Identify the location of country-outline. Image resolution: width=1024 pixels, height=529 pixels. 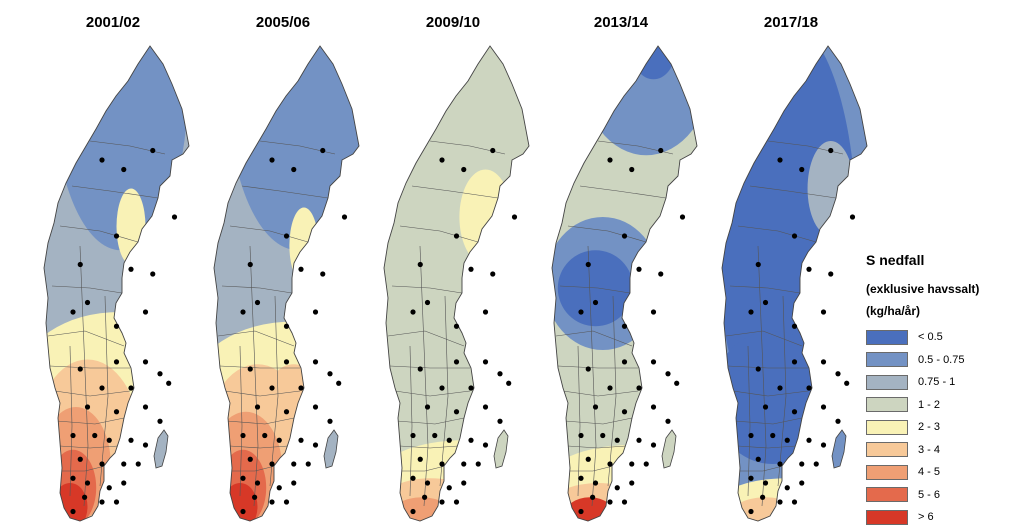
(116, 283).